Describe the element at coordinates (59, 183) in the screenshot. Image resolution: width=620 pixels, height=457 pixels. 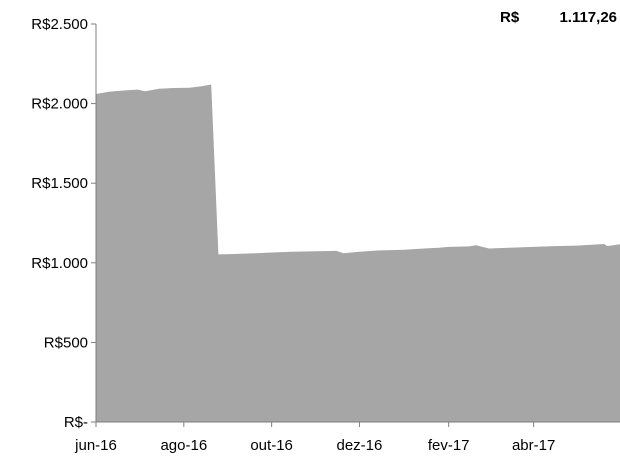
I see `y-tick-label: R$1.500` at that location.